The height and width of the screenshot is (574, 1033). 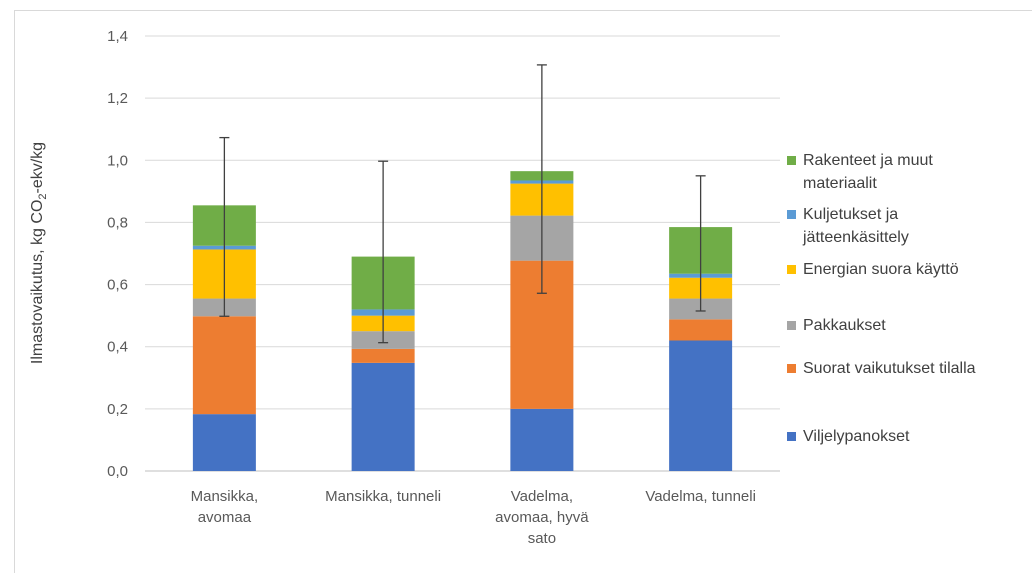 I want to click on y-tick-label: 0,0, so click(x=117, y=471).